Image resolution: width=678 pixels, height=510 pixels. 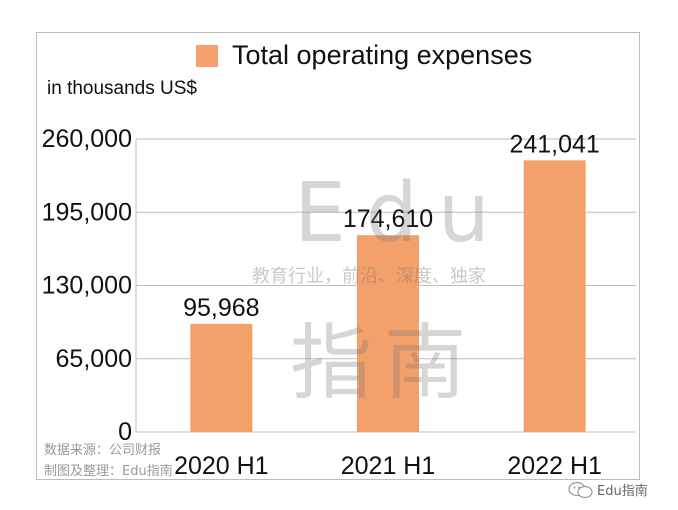 What do you see at coordinates (122, 88) in the screenshot?
I see `y-axis-unit-label: in thousands US$` at bounding box center [122, 88].